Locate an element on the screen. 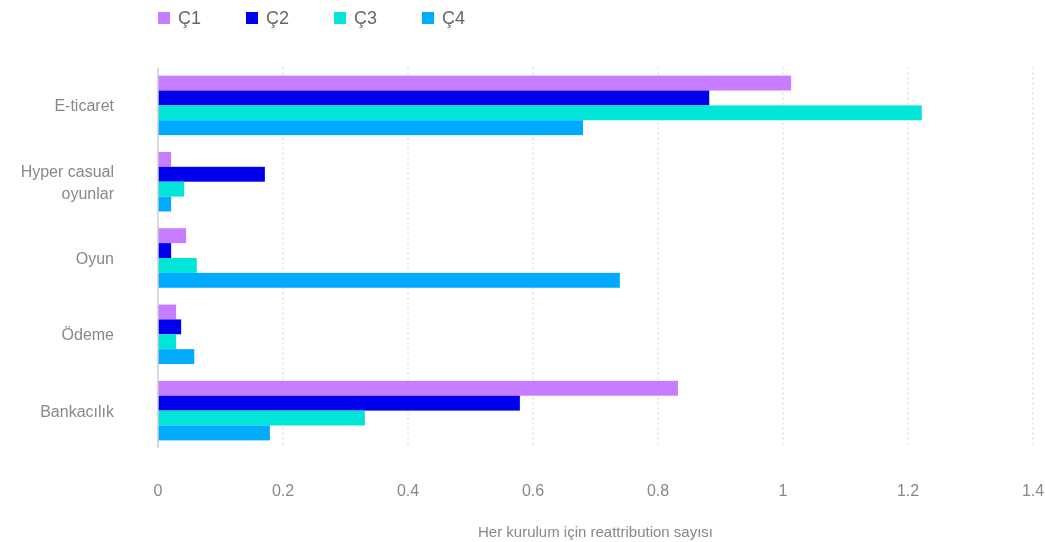  y-tick-label: Ödeme is located at coordinates (88, 335).